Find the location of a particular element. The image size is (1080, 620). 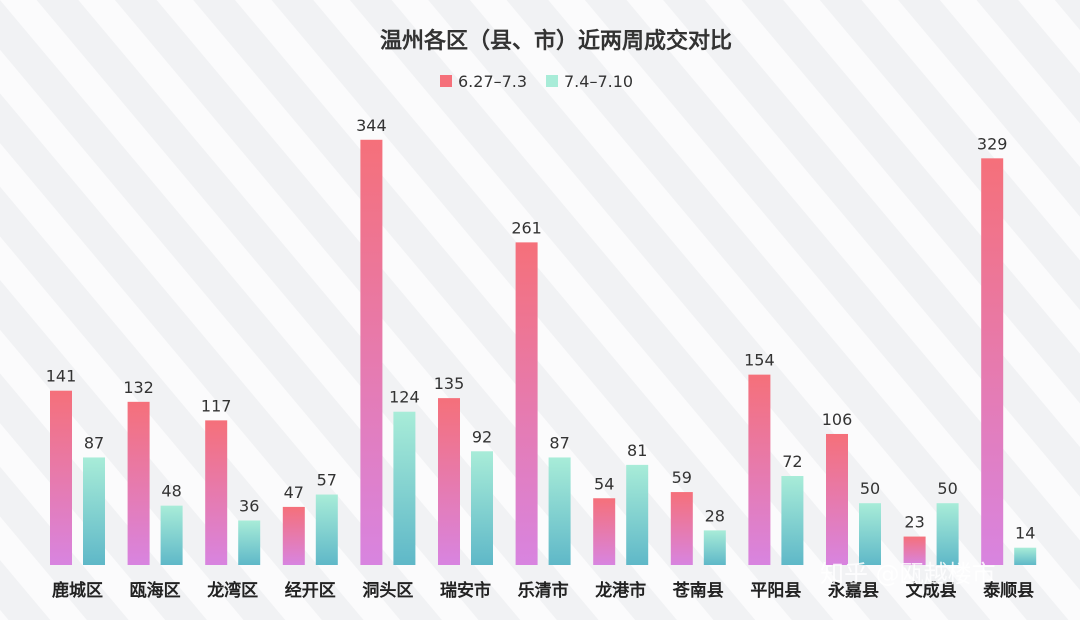

category-label-13: 泰顺县 is located at coordinates (1008, 590).